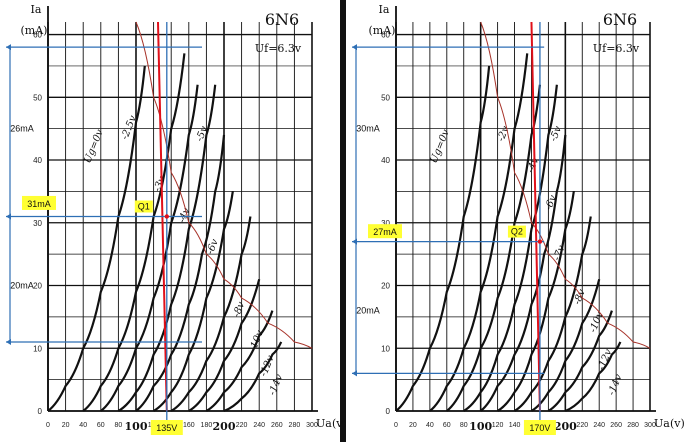 This screenshot has width=685, height=442. Describe the element at coordinates (396, 425) in the screenshot. I see `x-tick-label: 0` at that location.